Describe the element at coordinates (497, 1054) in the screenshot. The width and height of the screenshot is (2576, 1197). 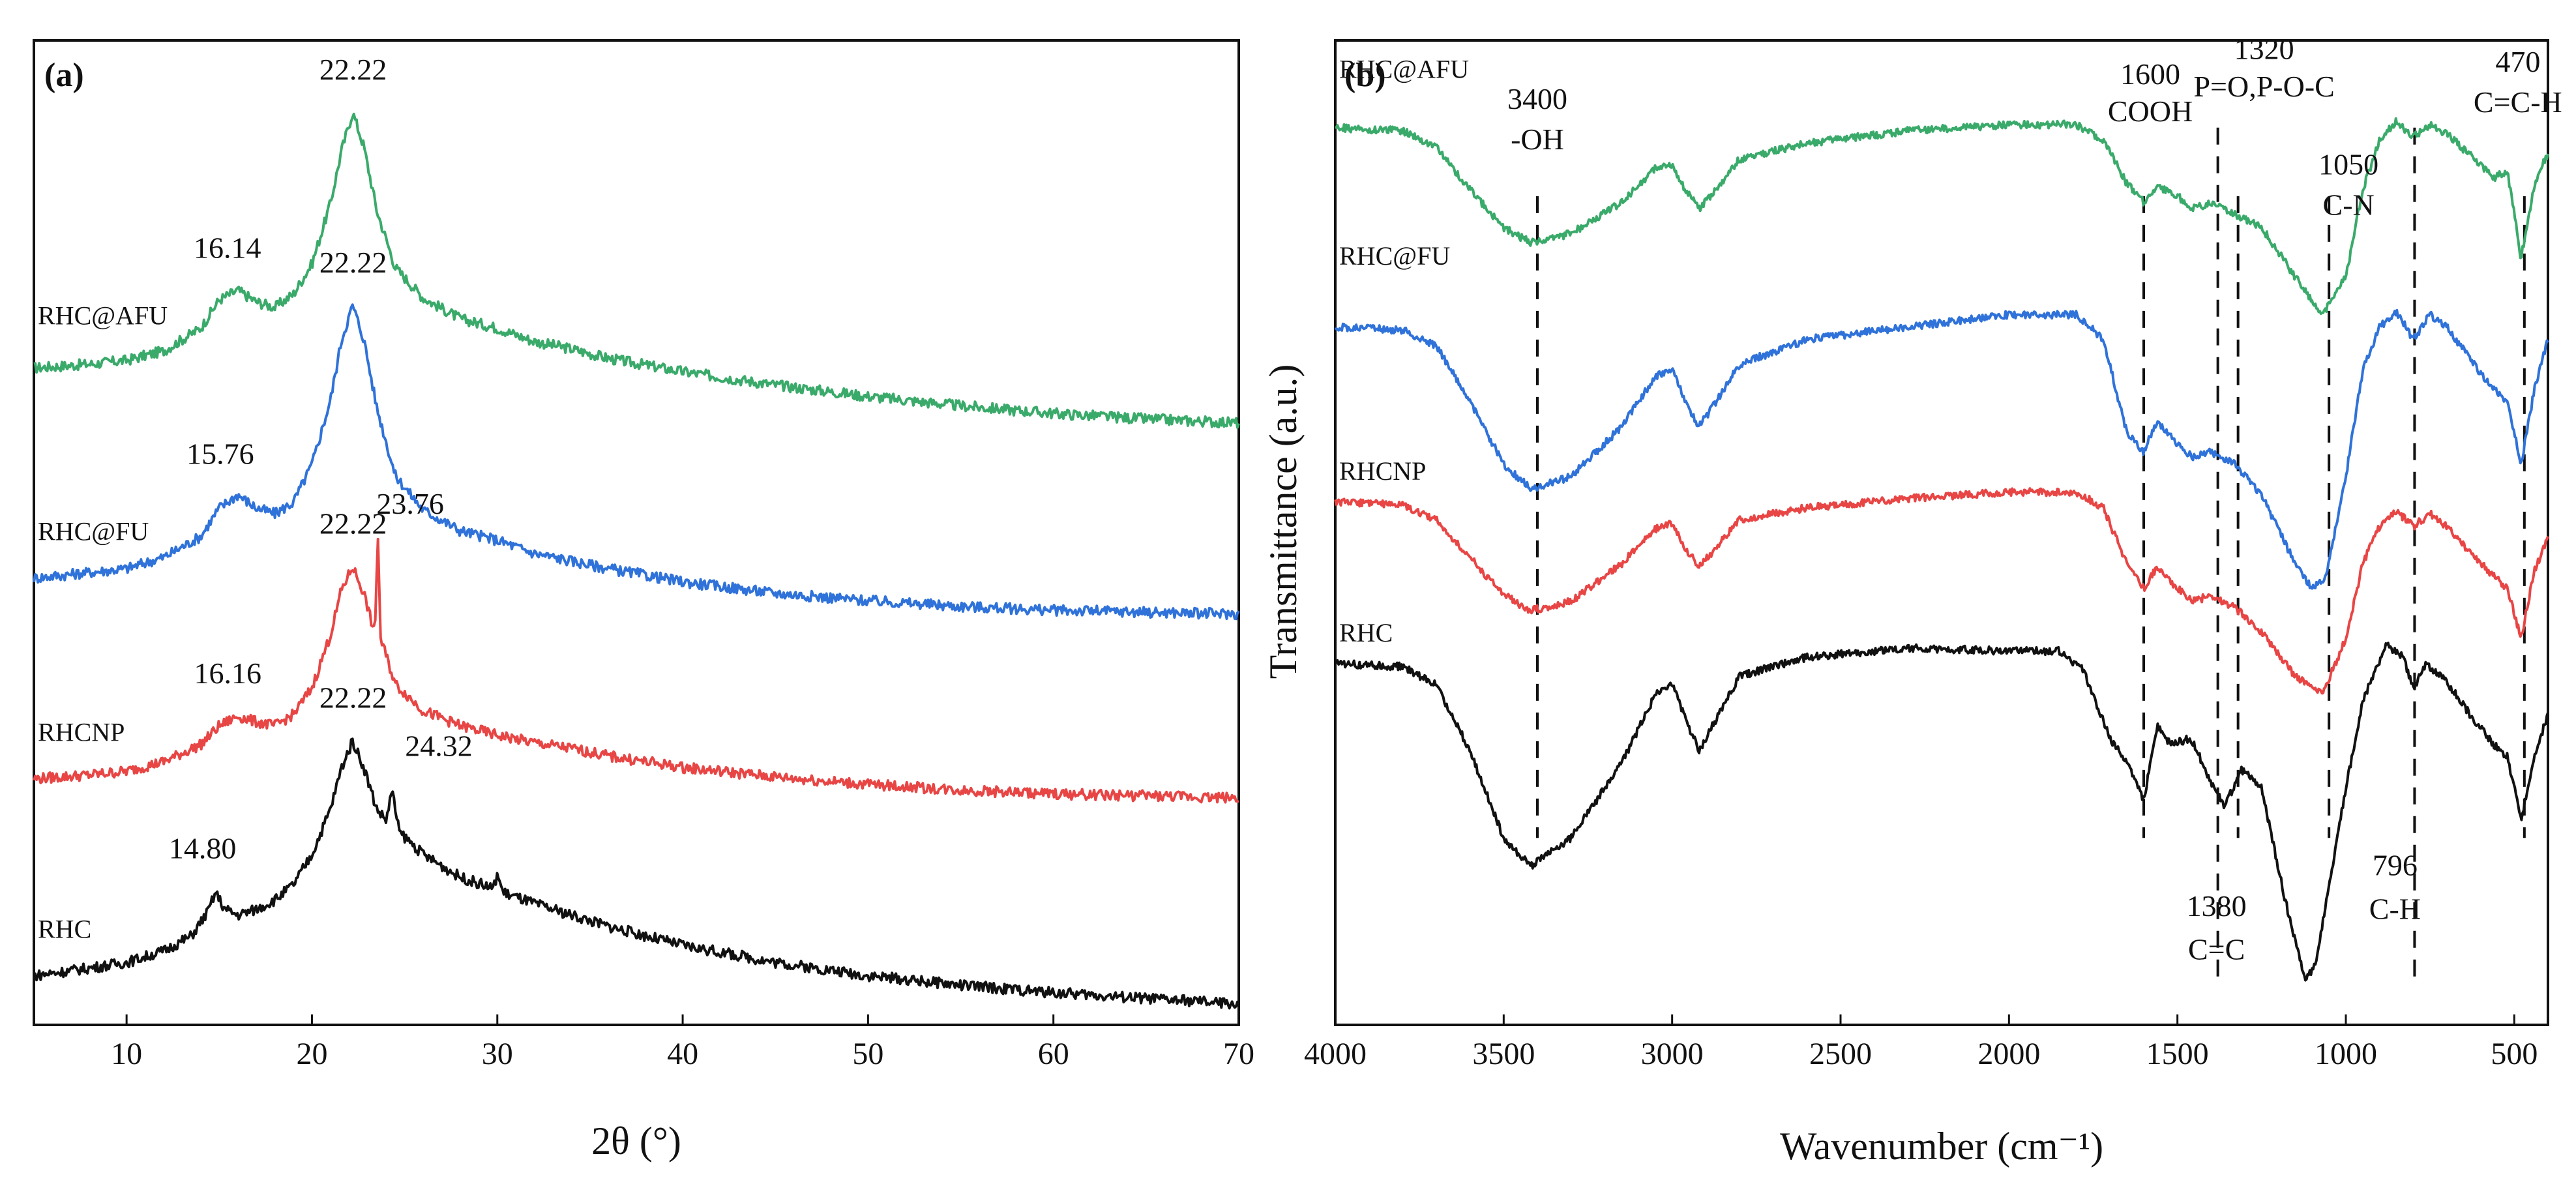
I see `xrd-x-tick-label-30: 30` at that location.